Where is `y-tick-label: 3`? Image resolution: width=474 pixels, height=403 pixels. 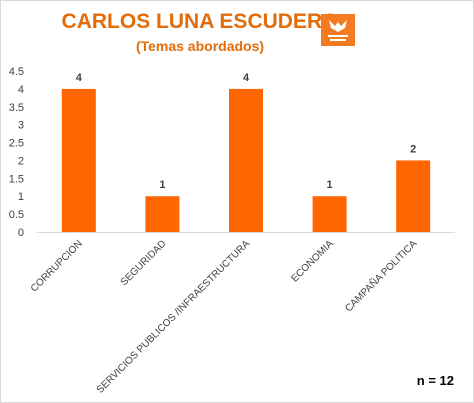 y-tick-label: 3 is located at coordinates (21, 126).